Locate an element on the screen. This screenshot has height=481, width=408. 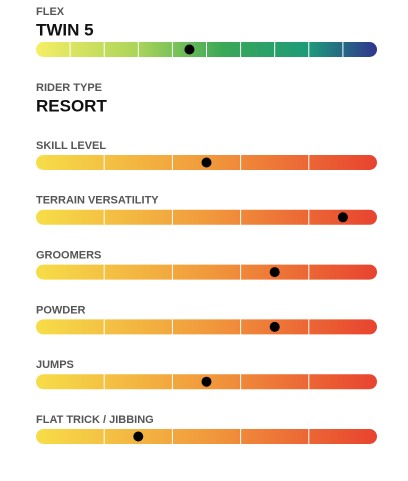
rider-type-value: RESORT is located at coordinates (71, 105).